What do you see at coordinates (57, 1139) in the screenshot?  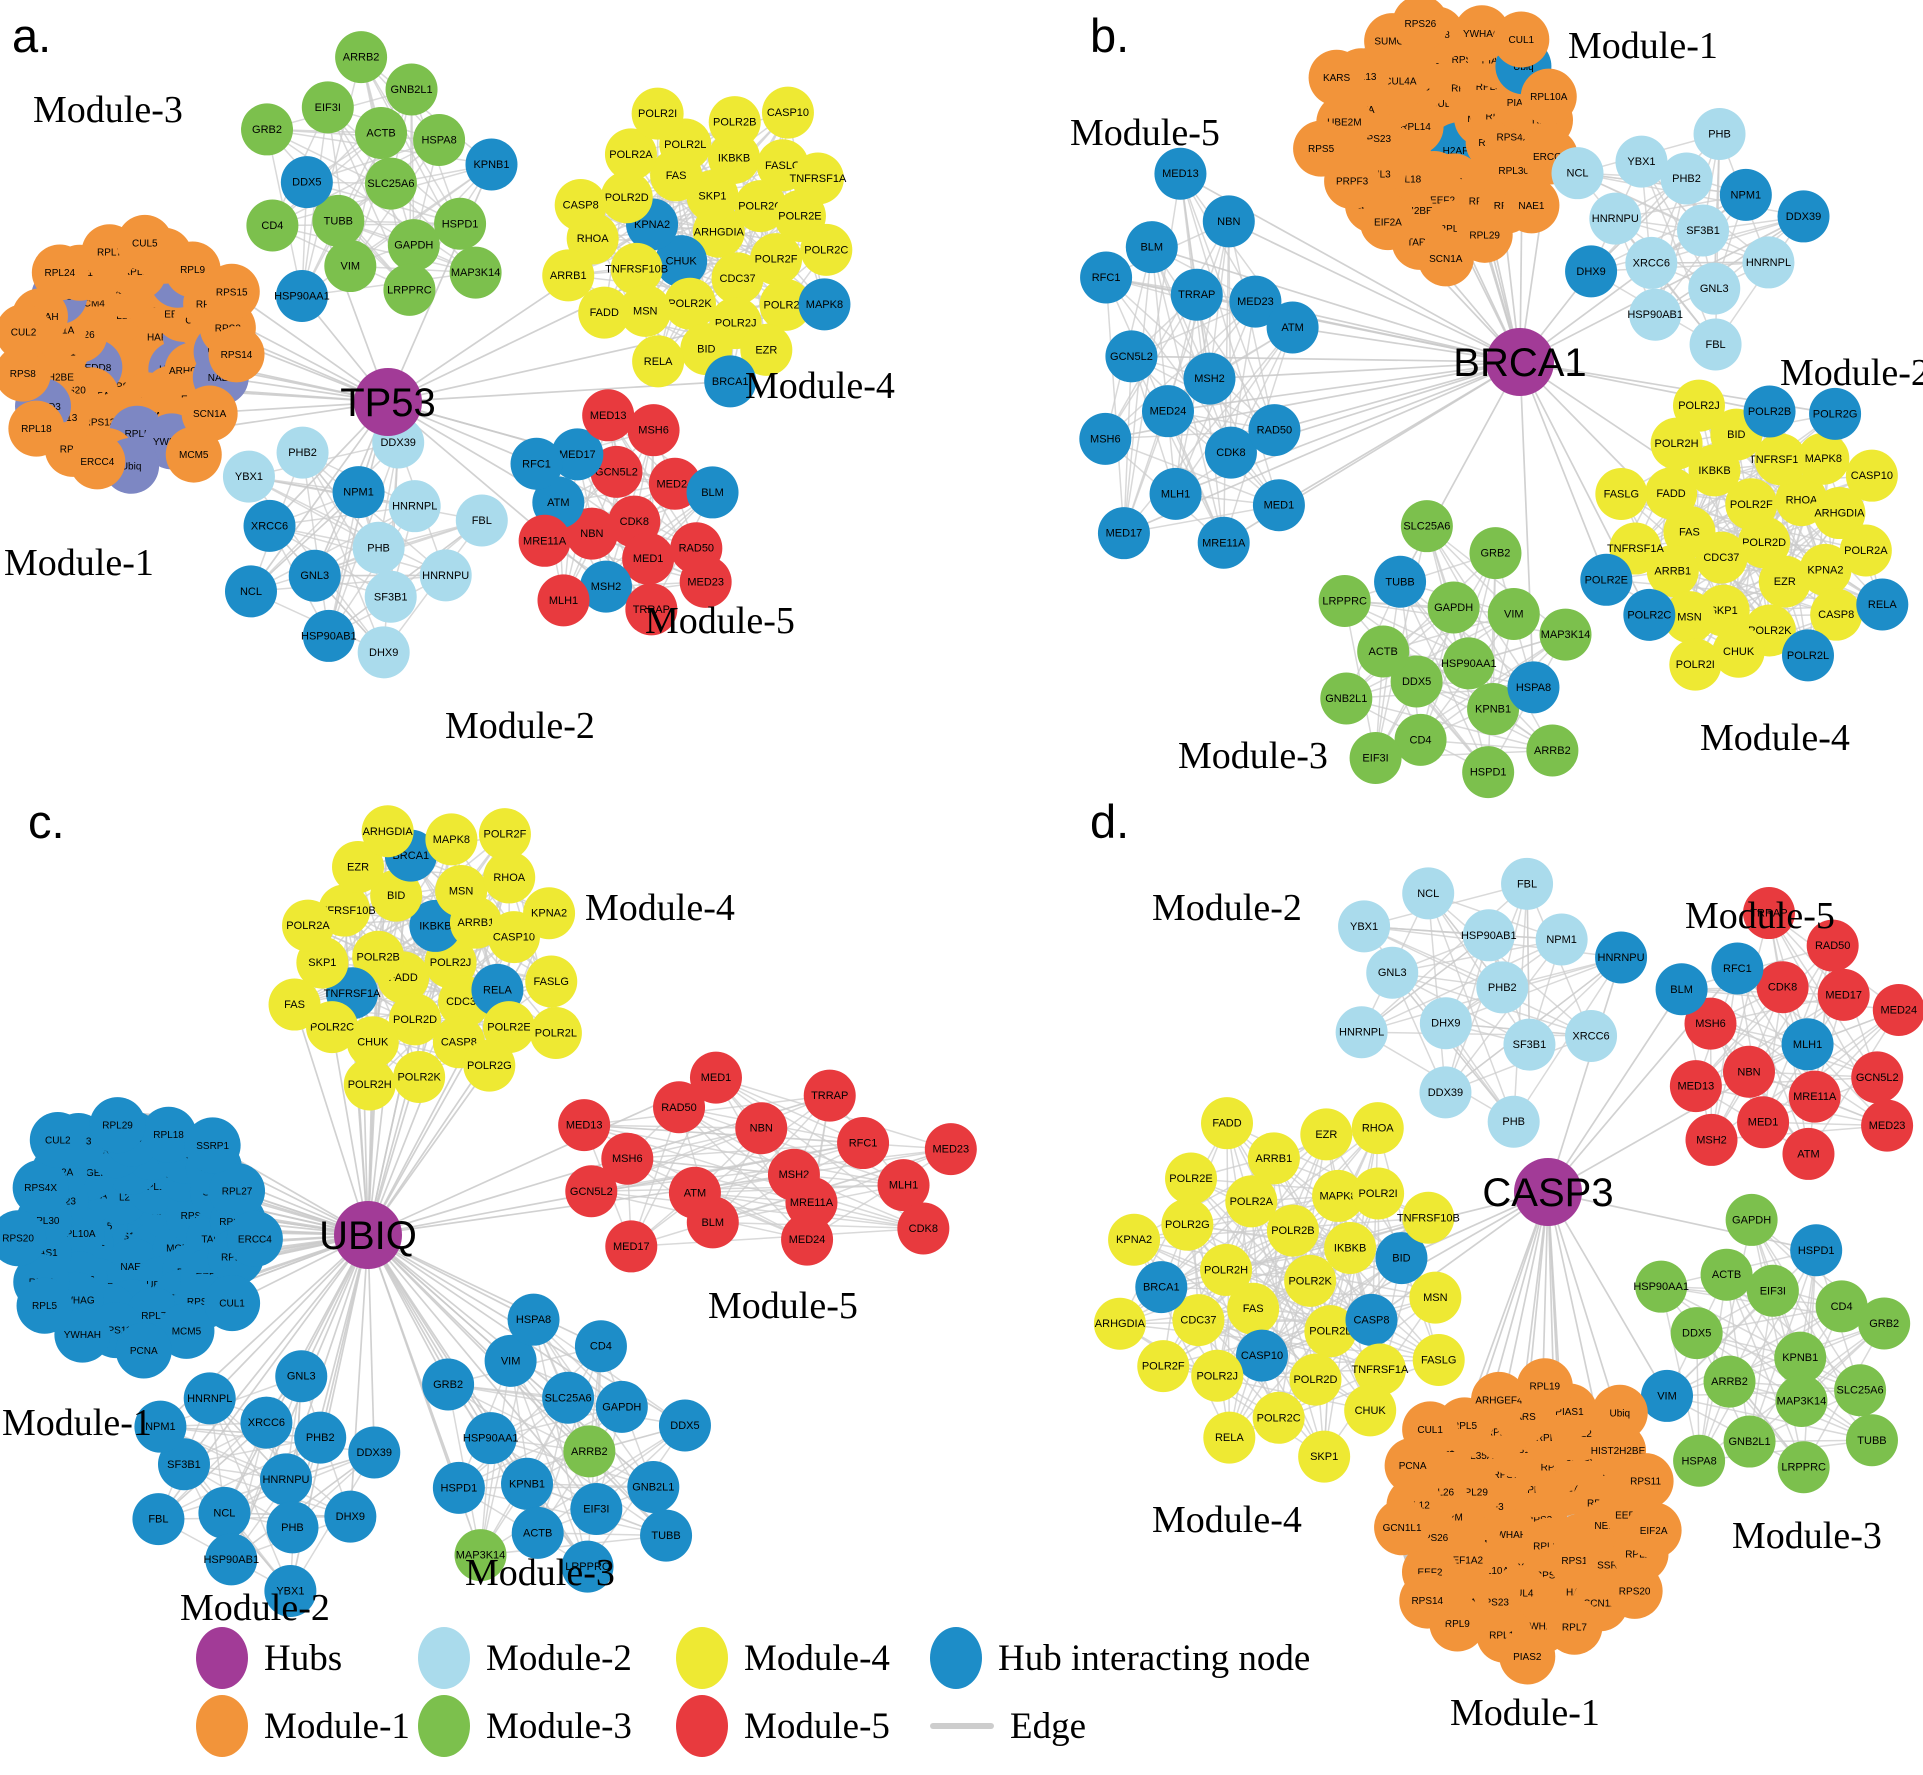 I see `node-CUL2: CUL2` at bounding box center [57, 1139].